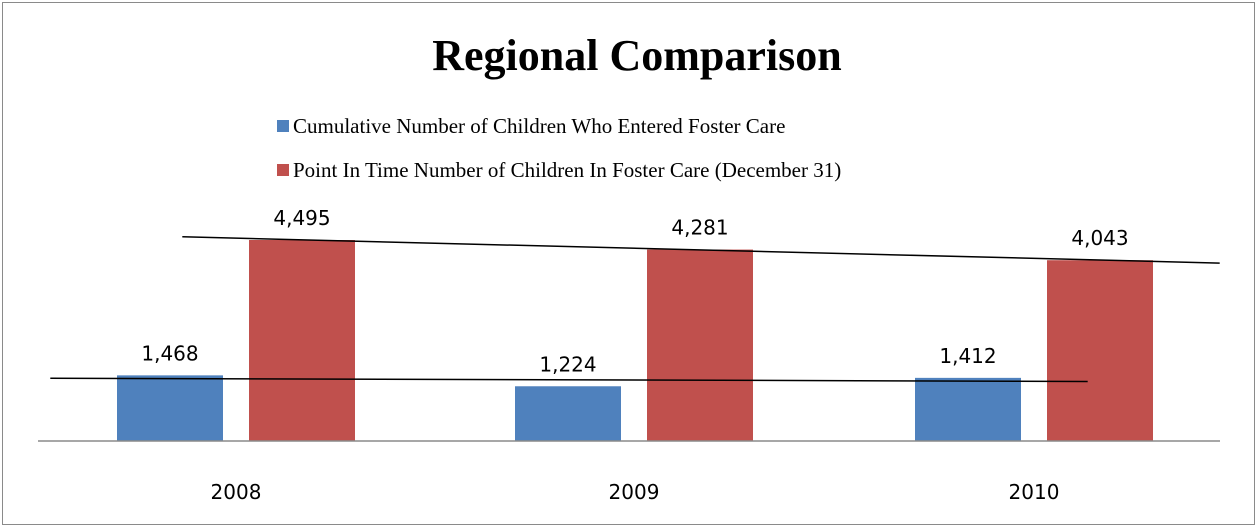 The image size is (1259, 529). I want to click on legend-swatch-cumulative, so click(283, 126).